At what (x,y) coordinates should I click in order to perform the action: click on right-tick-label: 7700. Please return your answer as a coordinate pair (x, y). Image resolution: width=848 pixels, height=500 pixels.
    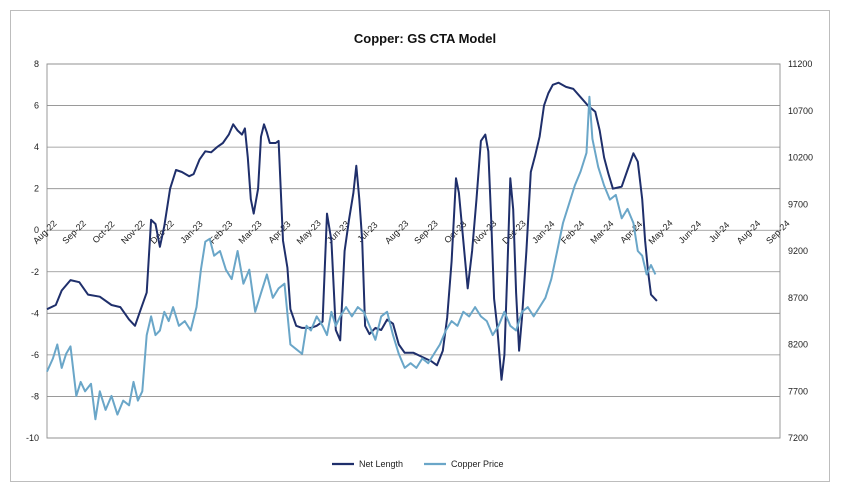
    Looking at the image, I should click on (798, 391).